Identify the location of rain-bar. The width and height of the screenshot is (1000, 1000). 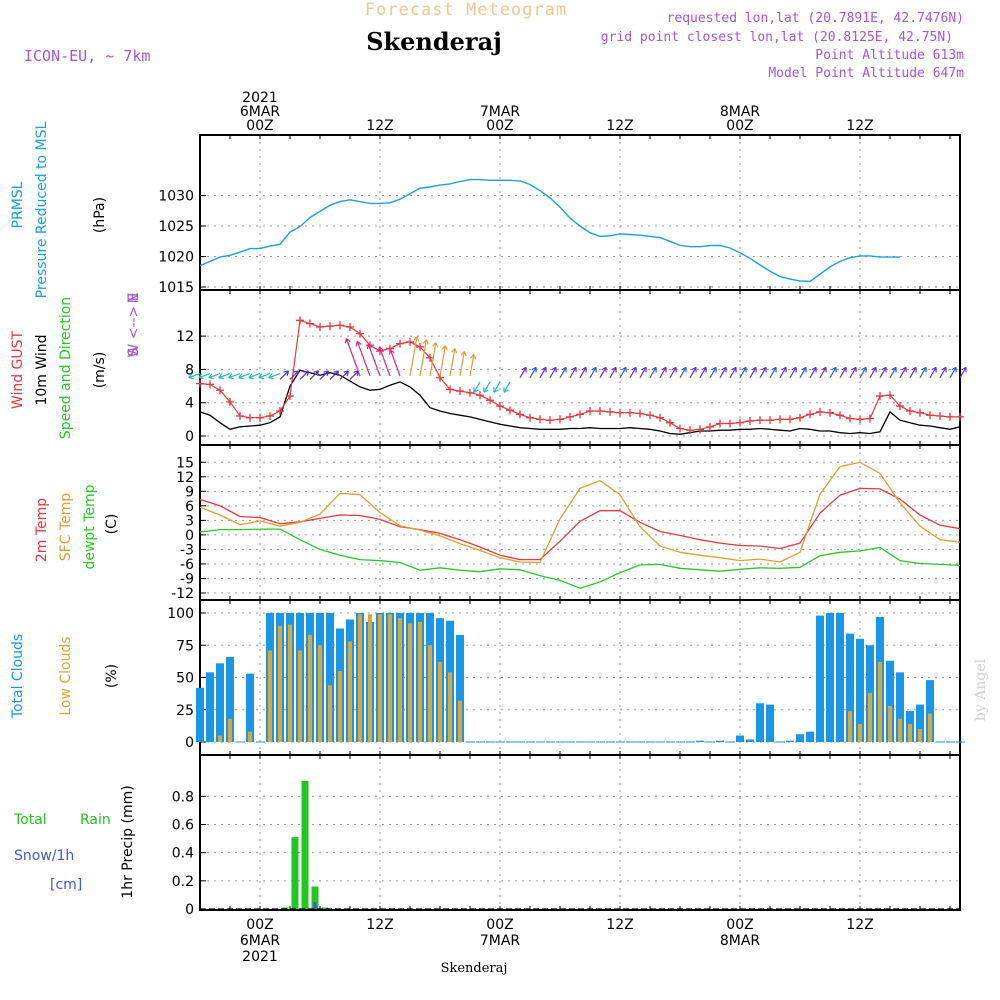
(325, 908).